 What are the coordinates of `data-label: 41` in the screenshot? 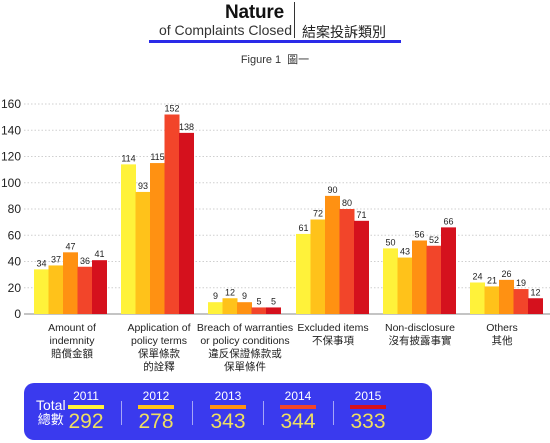 It's located at (99, 254).